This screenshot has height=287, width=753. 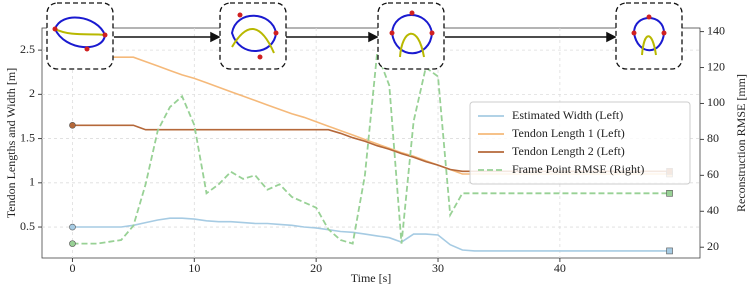 I want to click on arrows, so click(x=365, y=37).